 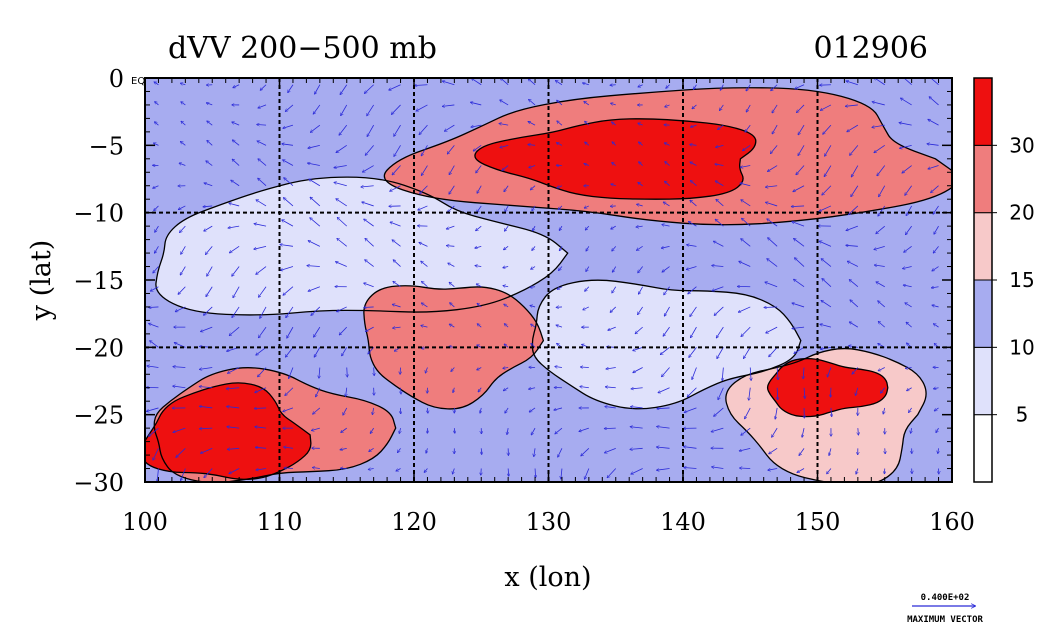 I want to click on field-region-southwest-max, so click(x=228, y=431).